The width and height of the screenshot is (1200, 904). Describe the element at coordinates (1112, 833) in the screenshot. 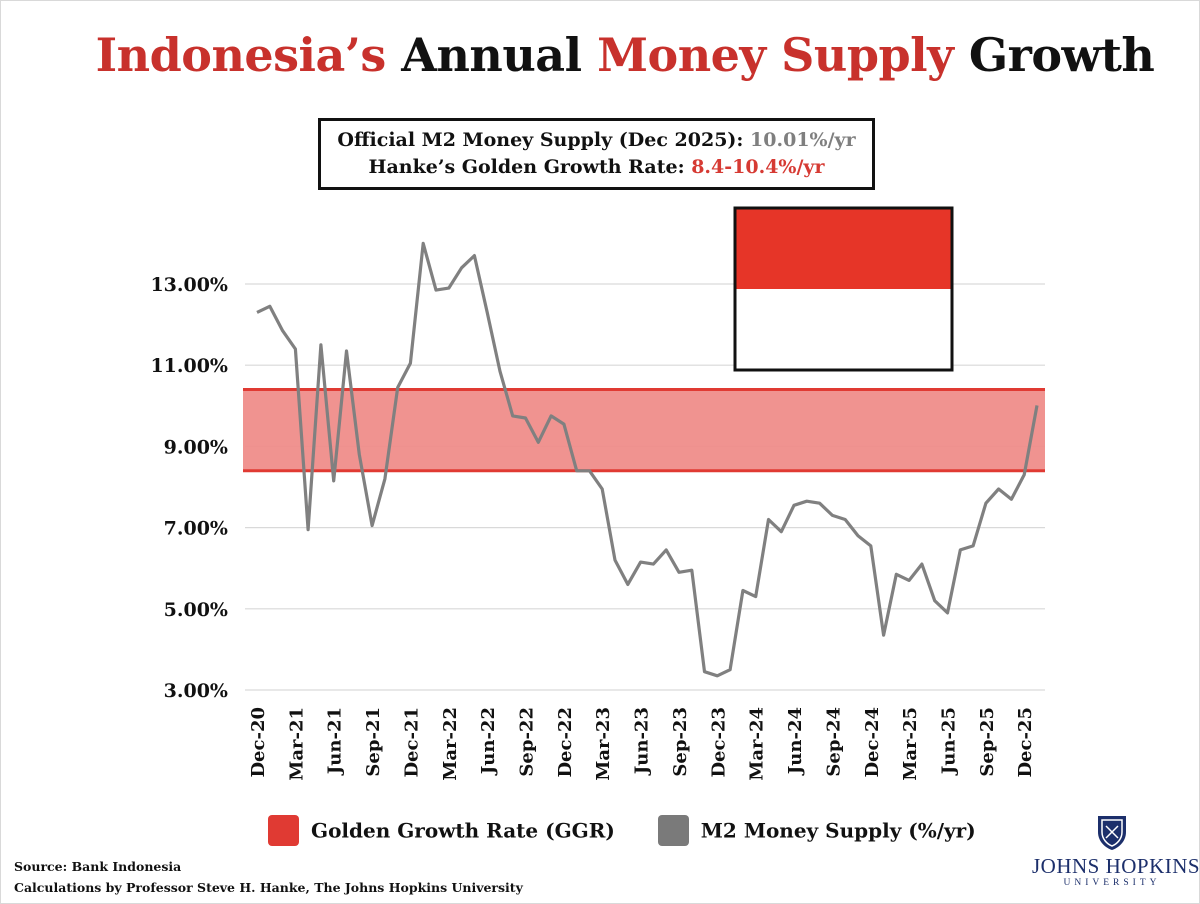

I see `shield-icon` at that location.